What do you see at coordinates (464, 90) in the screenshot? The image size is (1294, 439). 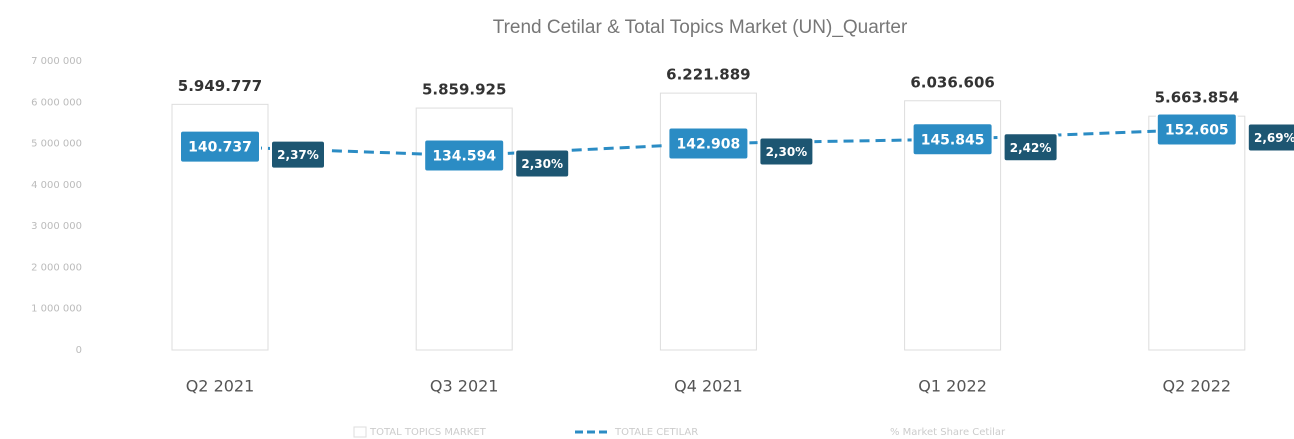 I see `bar-value-label: 5.859.925` at bounding box center [464, 90].